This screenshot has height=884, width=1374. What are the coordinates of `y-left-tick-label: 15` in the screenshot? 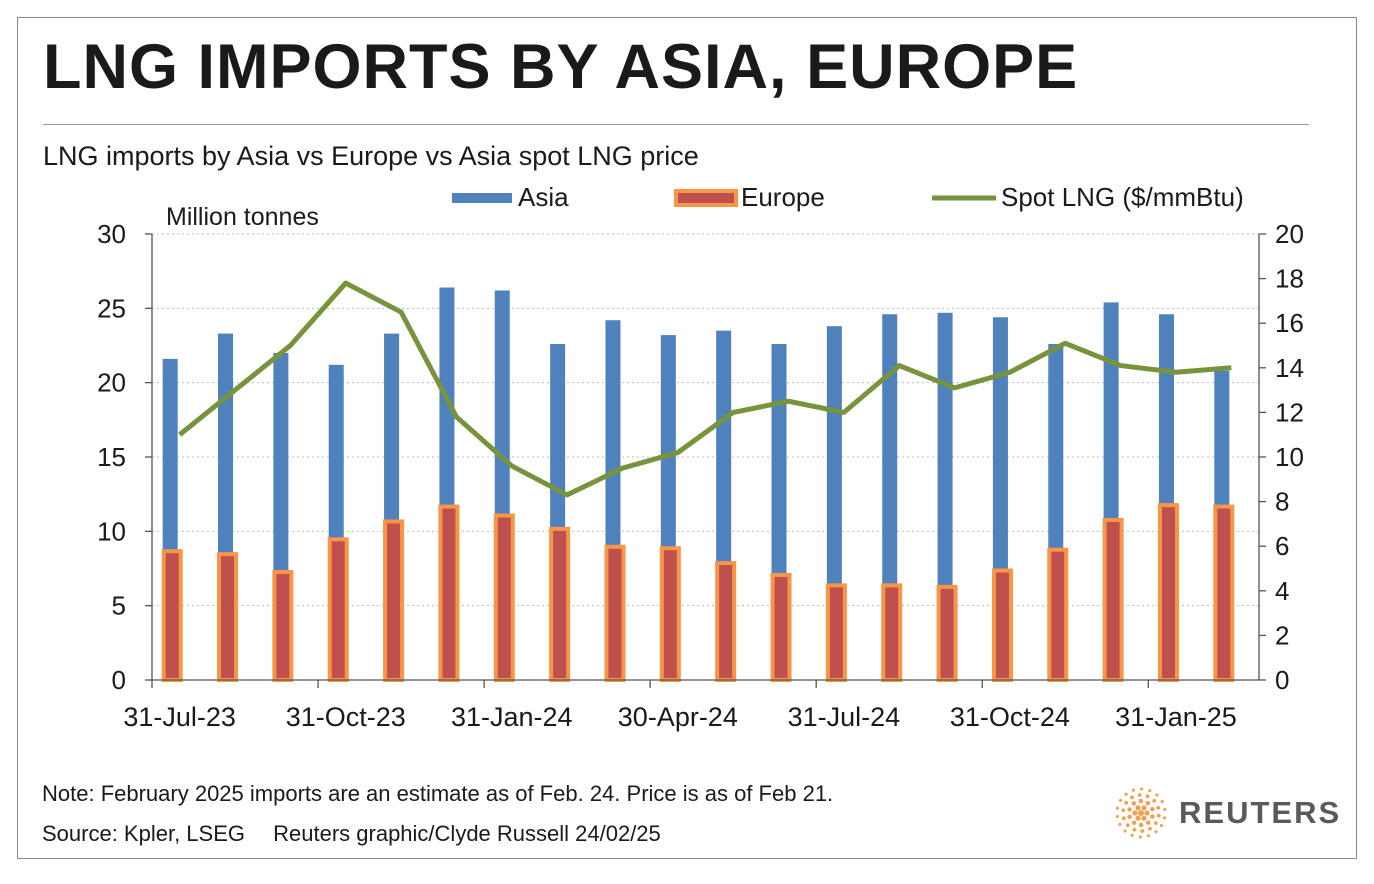 It's located at (111, 457).